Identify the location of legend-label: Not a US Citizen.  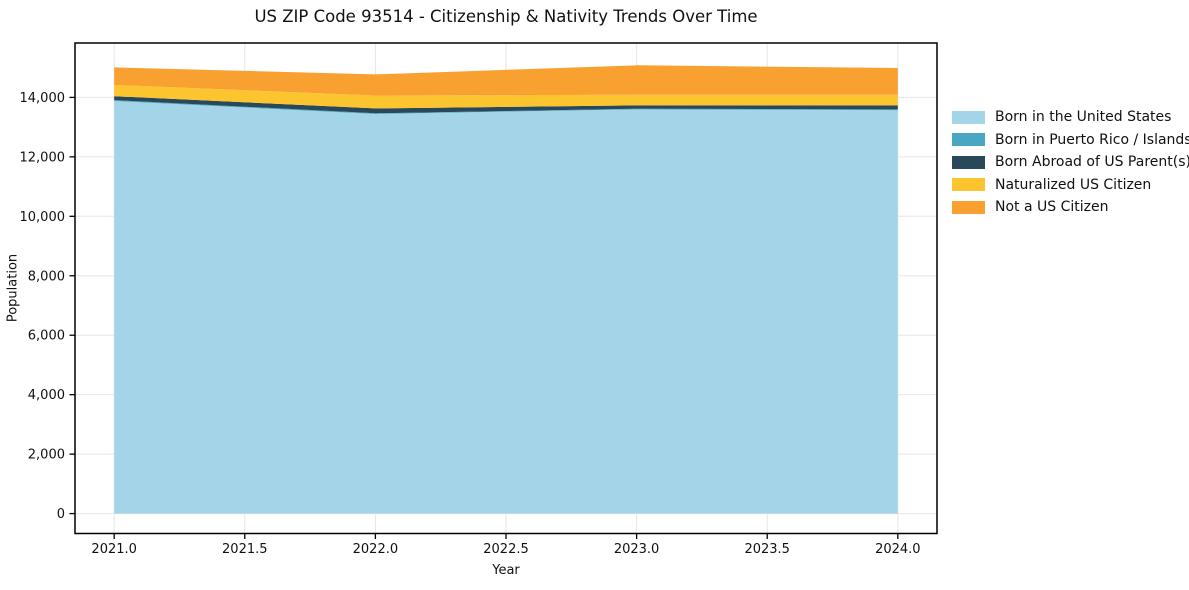
(1052, 207).